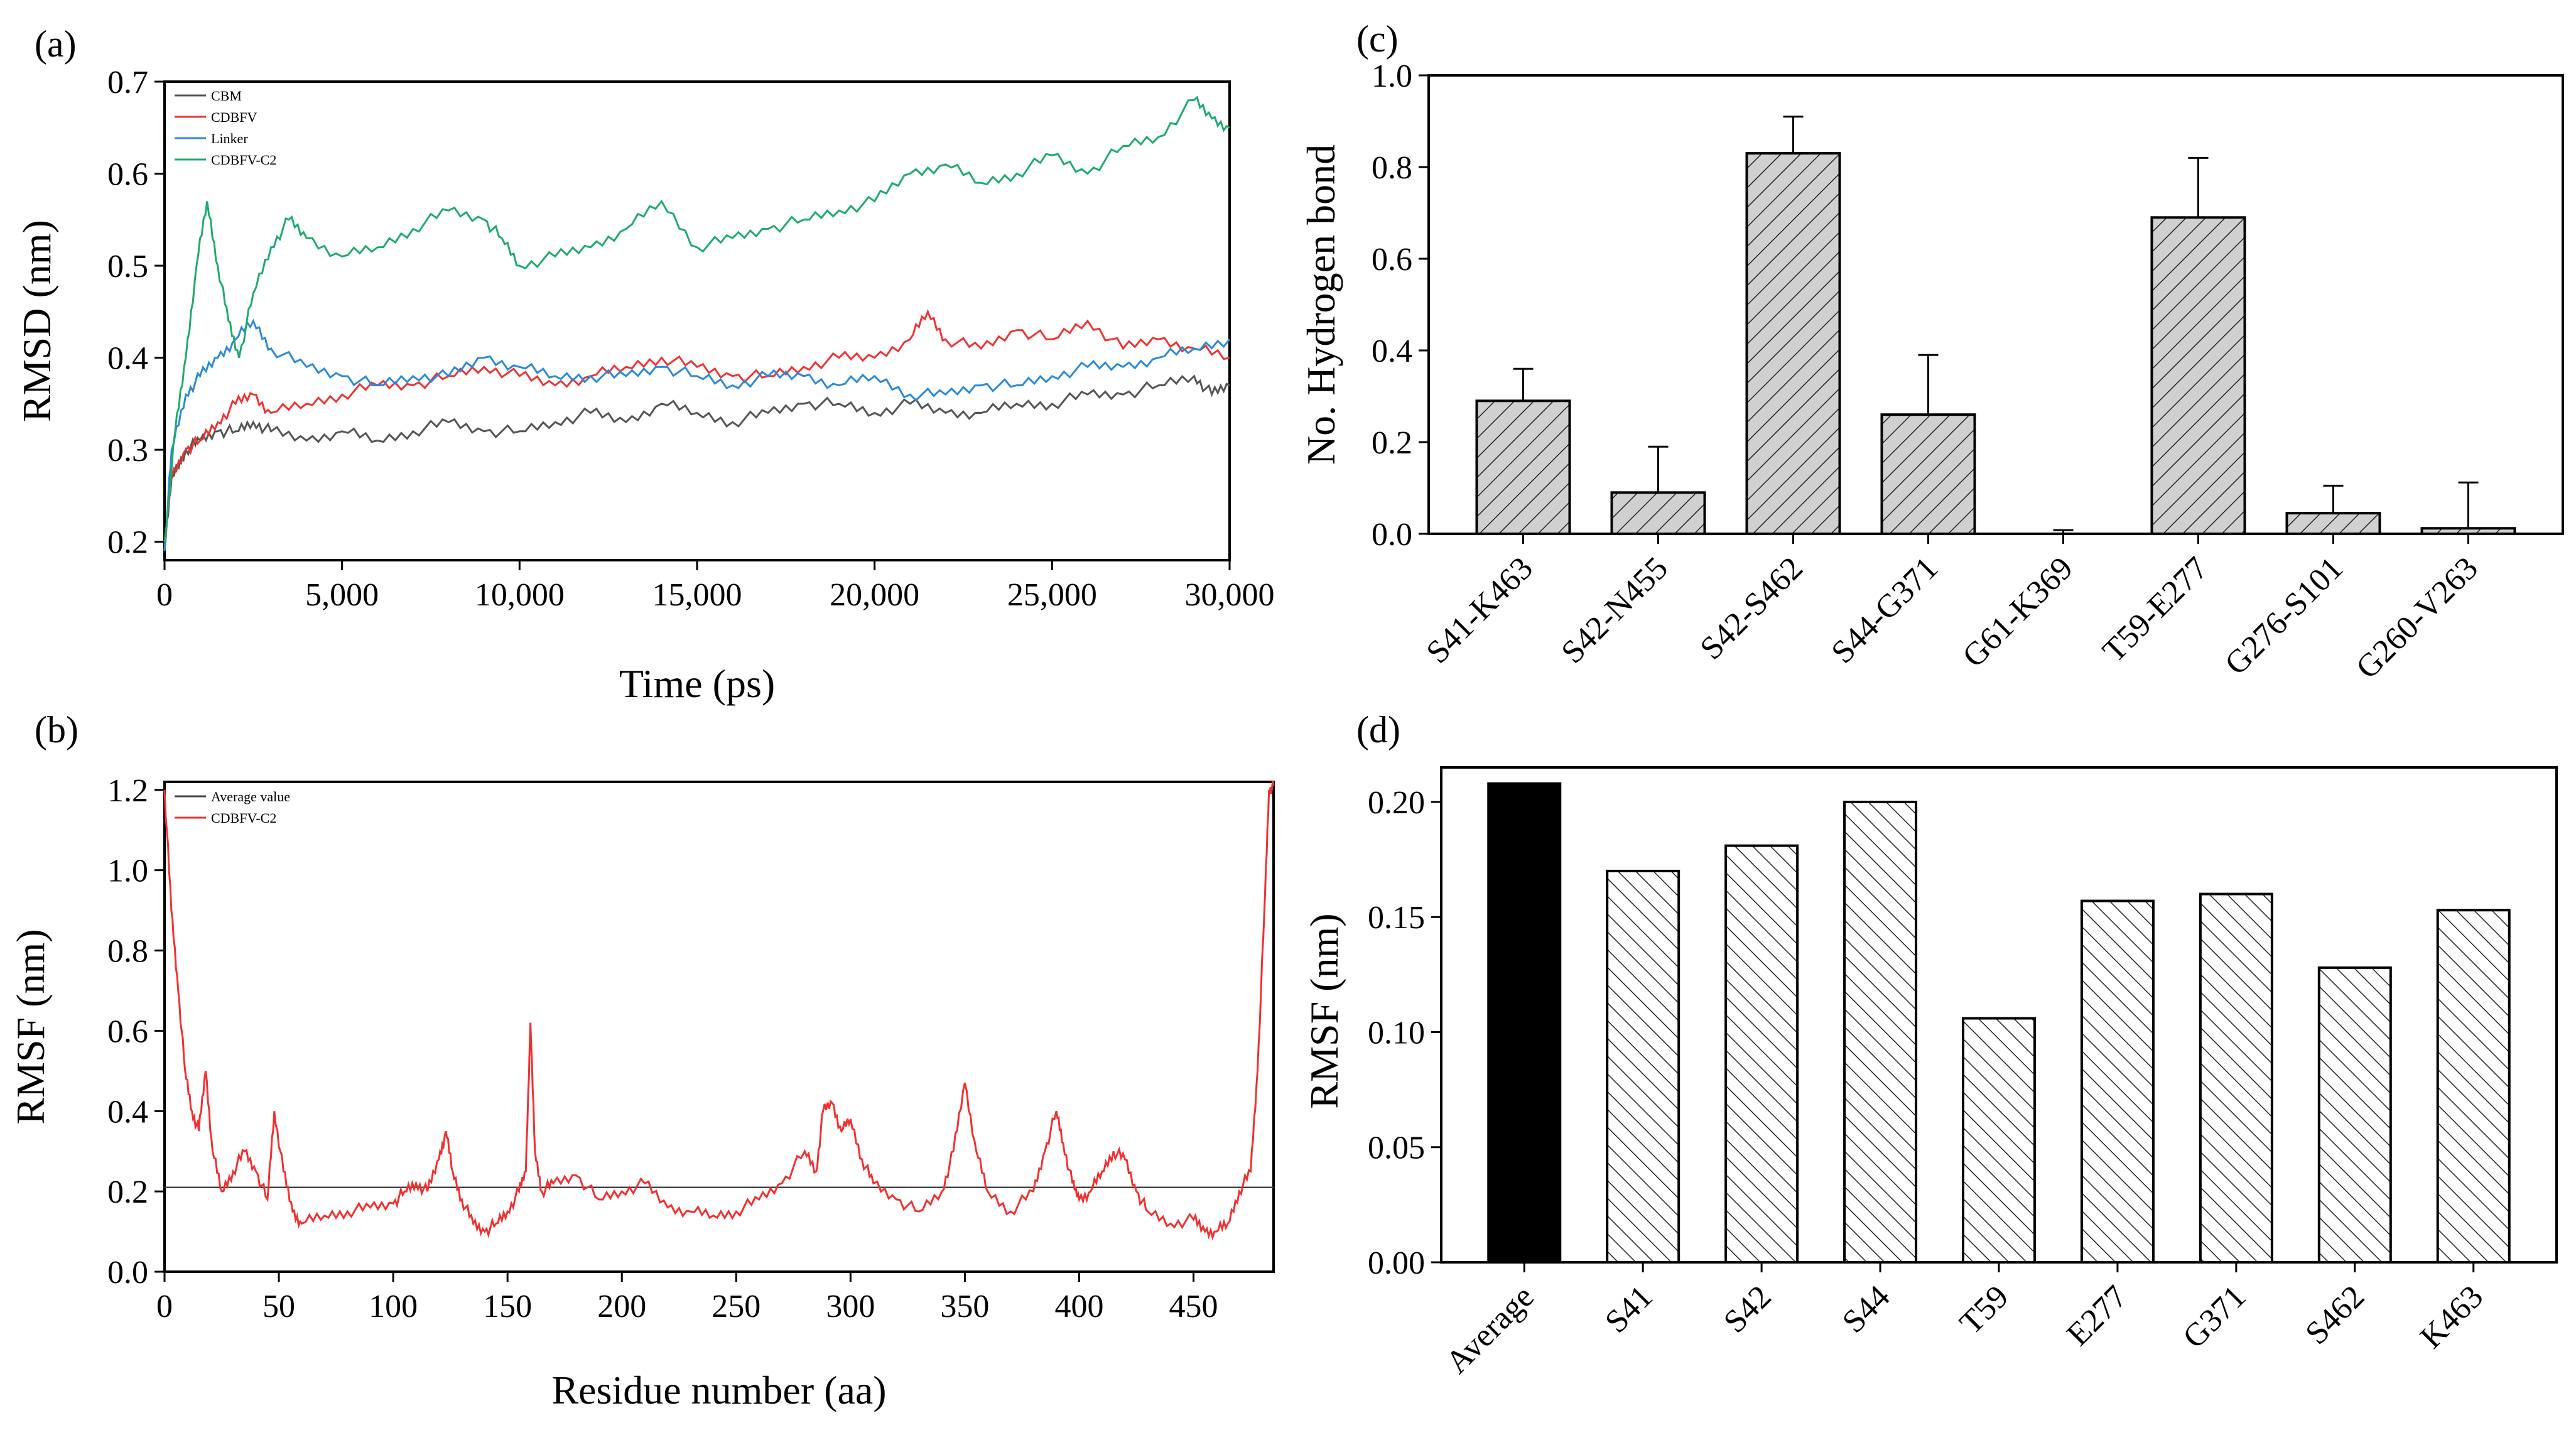  Describe the element at coordinates (2018, 612) in the screenshot. I see `x-tick-label-c: G61-K369` at that location.